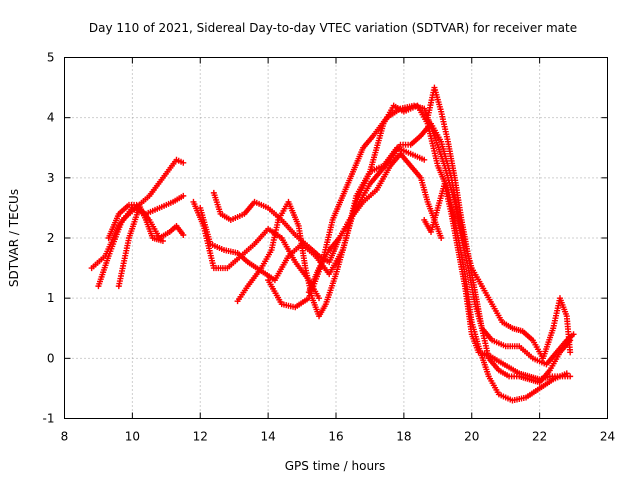 The width and height of the screenshot is (640, 480). I want to click on x-tick-label: 18, so click(403, 437).